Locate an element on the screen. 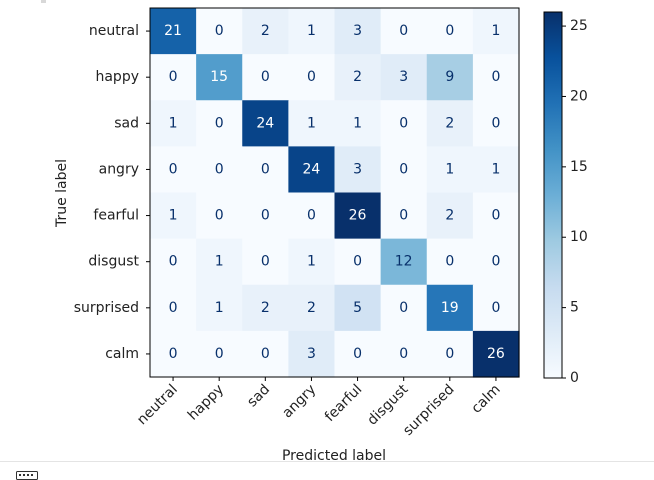  heatmap-cell-angry-neutral is located at coordinates (173, 170).